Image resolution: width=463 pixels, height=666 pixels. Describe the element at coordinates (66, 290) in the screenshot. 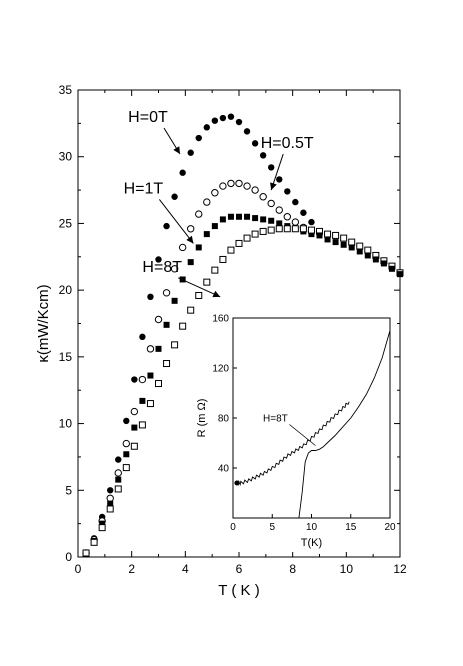

I see `y-tick-label: 20` at that location.